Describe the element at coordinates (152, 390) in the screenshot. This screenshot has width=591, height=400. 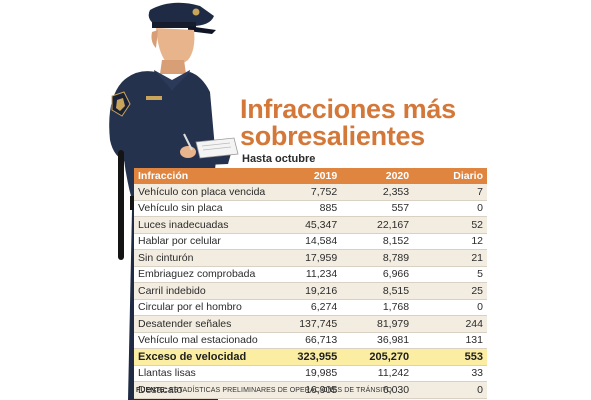
I see `source-label: FUENTE:` at that location.